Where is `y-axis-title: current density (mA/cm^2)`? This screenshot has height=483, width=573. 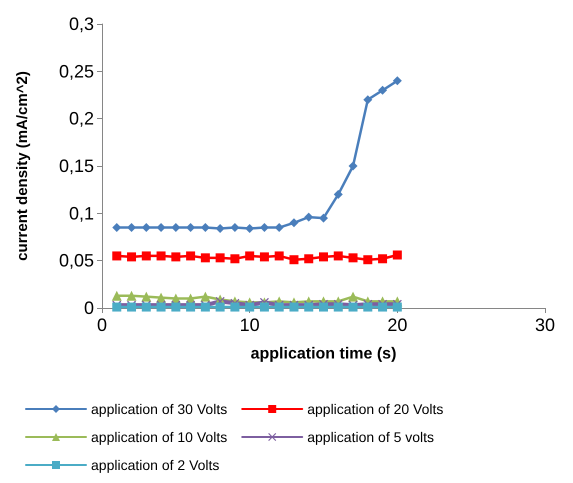
y-axis-title: current density (mA/cm^2) is located at coordinates (22, 166).